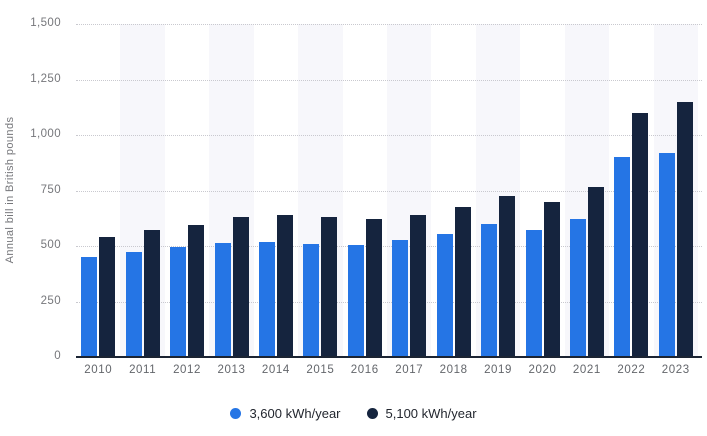 The height and width of the screenshot is (436, 707). What do you see at coordinates (373, 288) in the screenshot?
I see `bar-5100kwh-2016` at bounding box center [373, 288].